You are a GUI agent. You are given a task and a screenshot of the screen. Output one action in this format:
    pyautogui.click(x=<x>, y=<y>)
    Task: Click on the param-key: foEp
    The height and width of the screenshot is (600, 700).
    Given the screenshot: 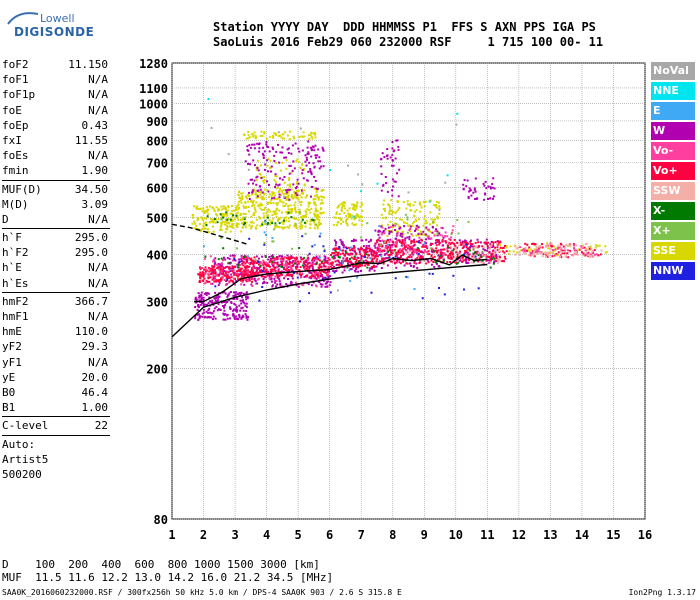 What is the action you would take?
    pyautogui.click(x=15, y=125)
    